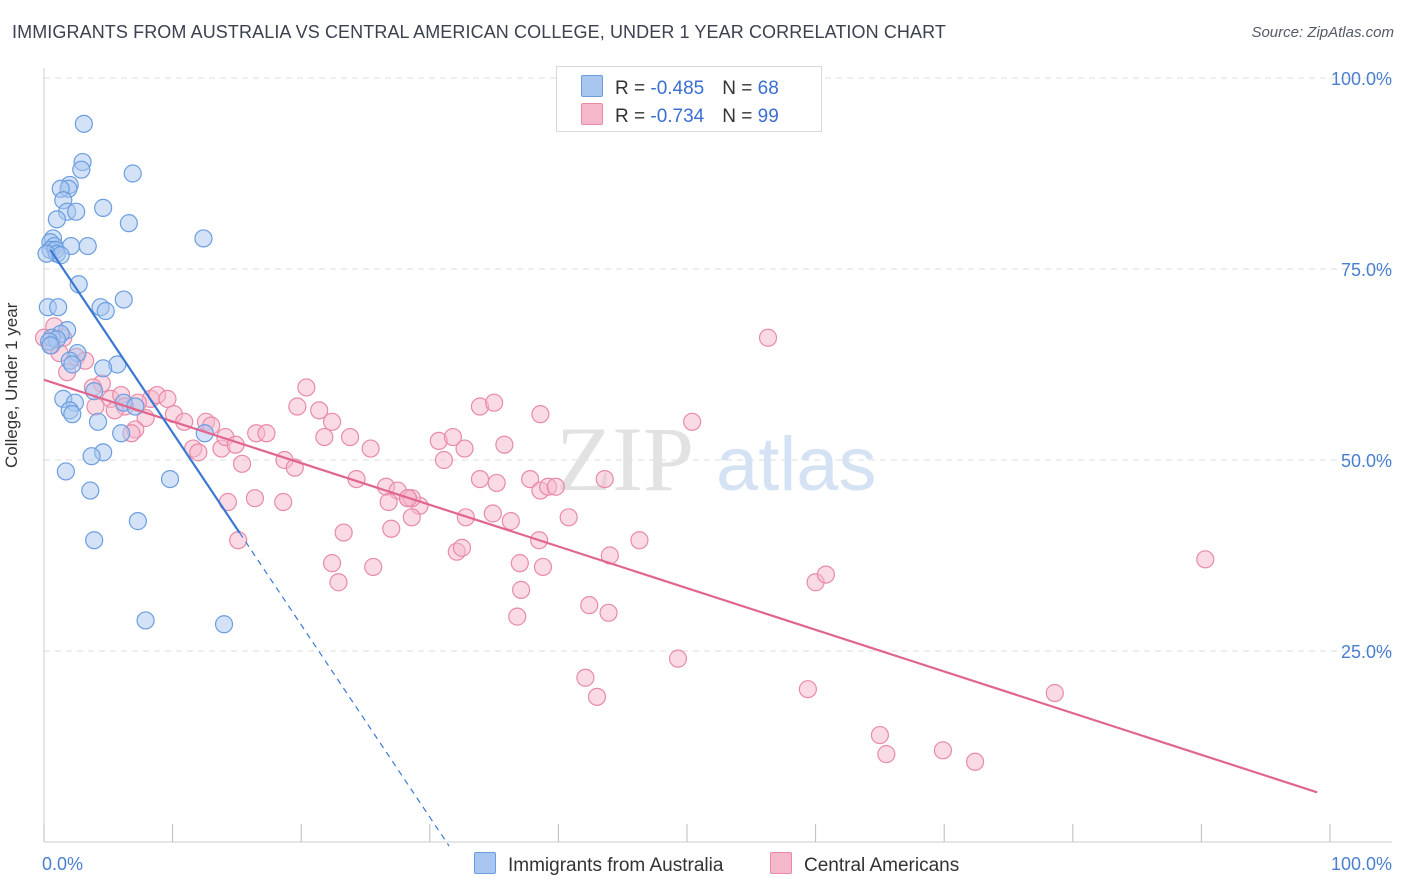  What do you see at coordinates (485, 863) in the screenshot?
I see `bottom-legend-swatch-blue` at bounding box center [485, 863].